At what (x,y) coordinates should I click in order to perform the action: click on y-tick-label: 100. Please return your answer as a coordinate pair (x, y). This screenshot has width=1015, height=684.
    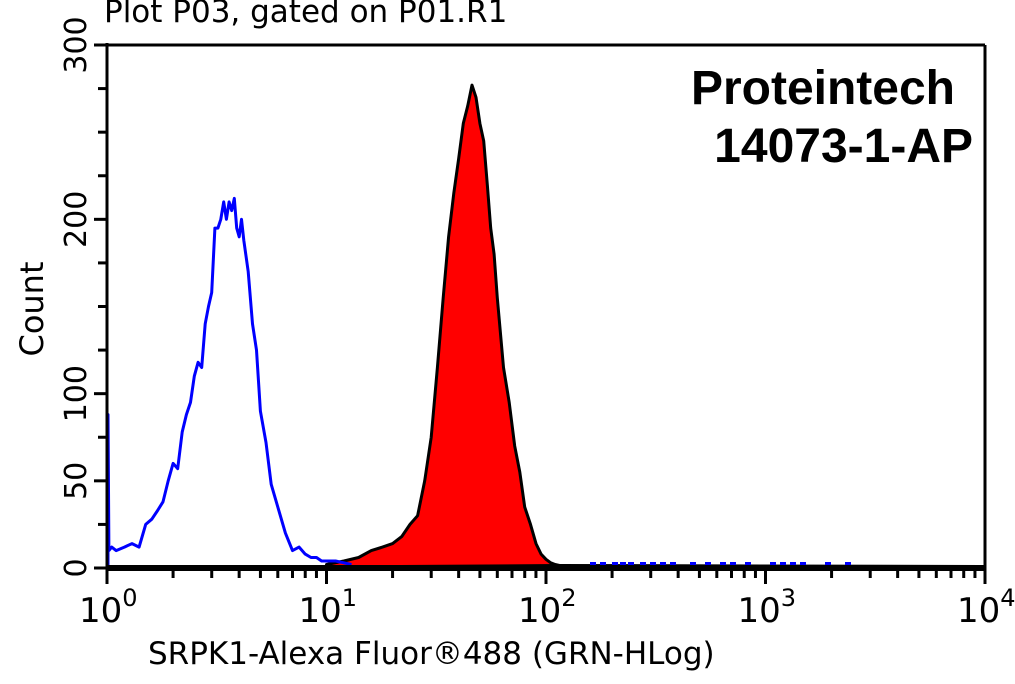
    Looking at the image, I should click on (76, 393).